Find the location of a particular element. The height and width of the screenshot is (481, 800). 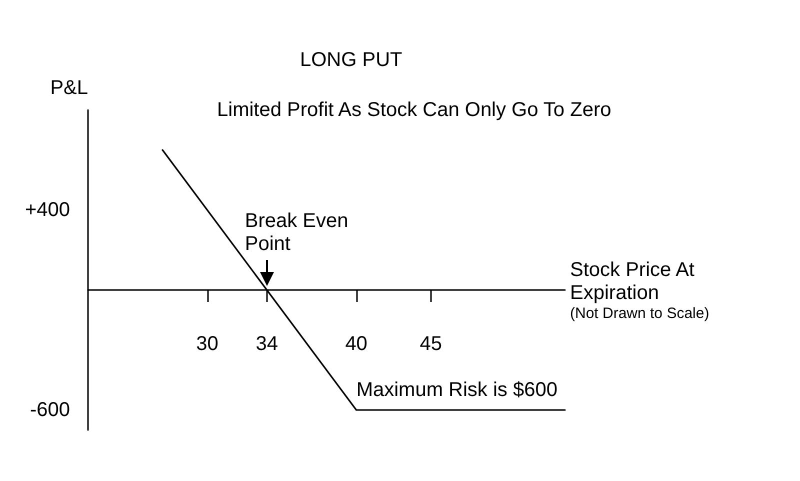

x-tick-label: 45 is located at coordinates (431, 343).